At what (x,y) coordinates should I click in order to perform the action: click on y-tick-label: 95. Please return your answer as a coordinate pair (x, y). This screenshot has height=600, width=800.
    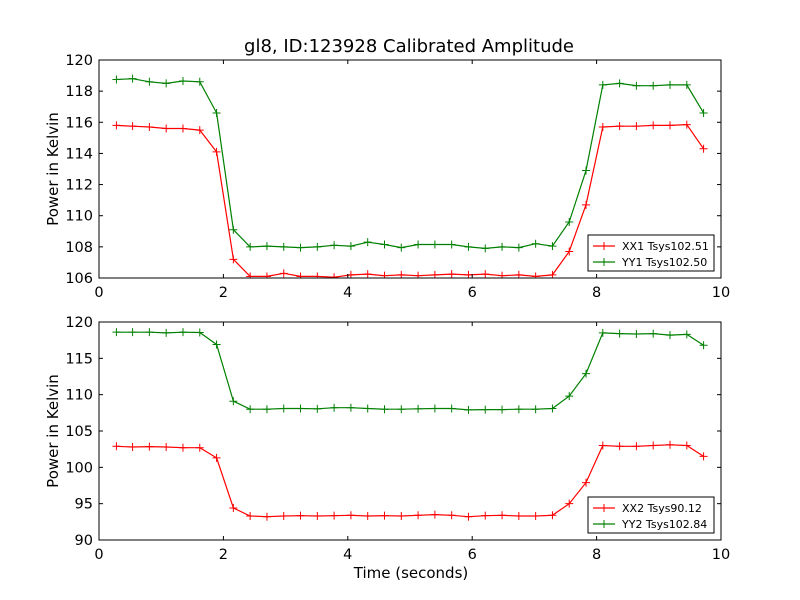
    Looking at the image, I should click on (84, 505).